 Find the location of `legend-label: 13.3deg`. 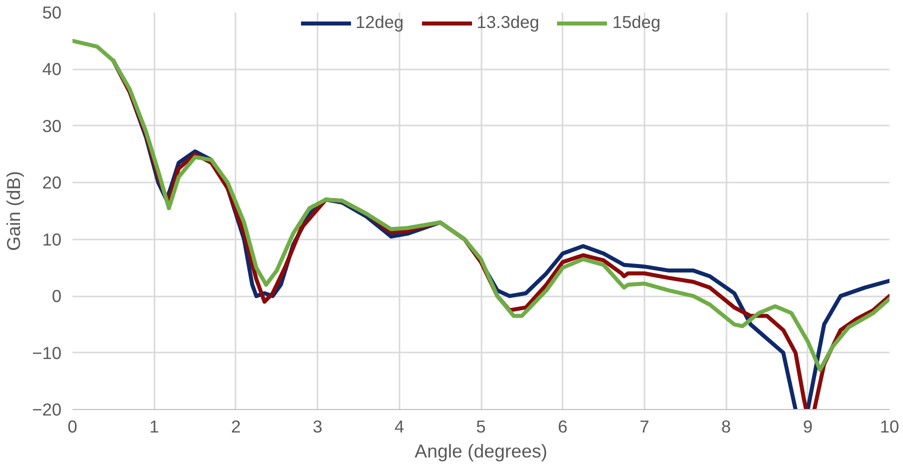

legend-label: 13.3deg is located at coordinates (508, 22).